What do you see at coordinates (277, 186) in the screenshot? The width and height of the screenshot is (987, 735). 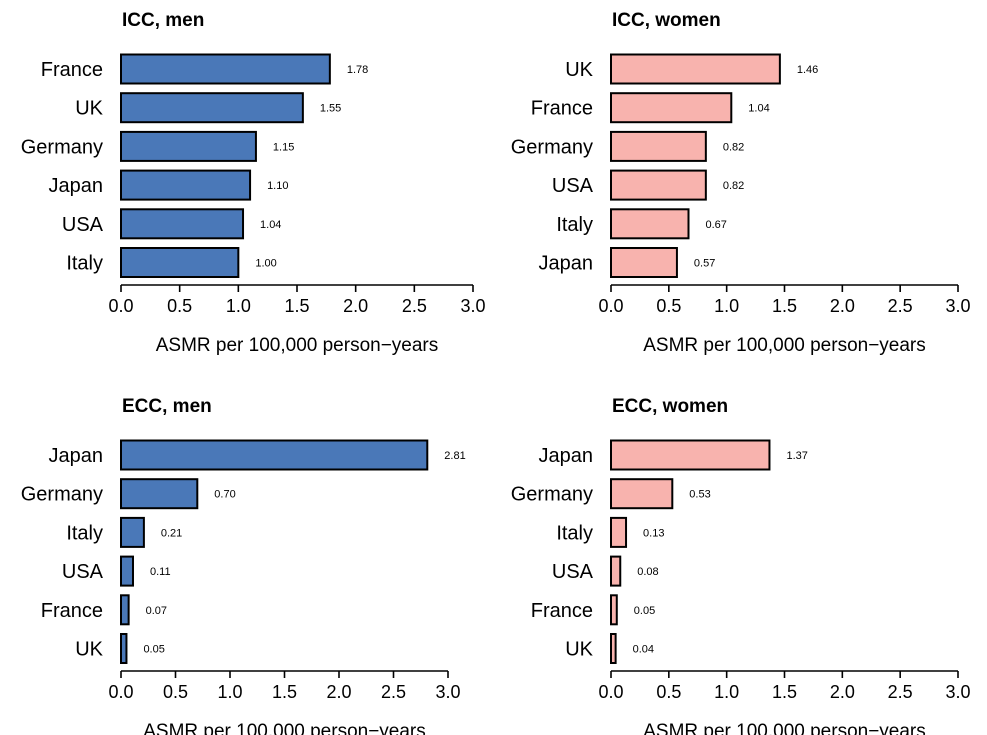 I see `data-label: 1.10` at bounding box center [277, 186].